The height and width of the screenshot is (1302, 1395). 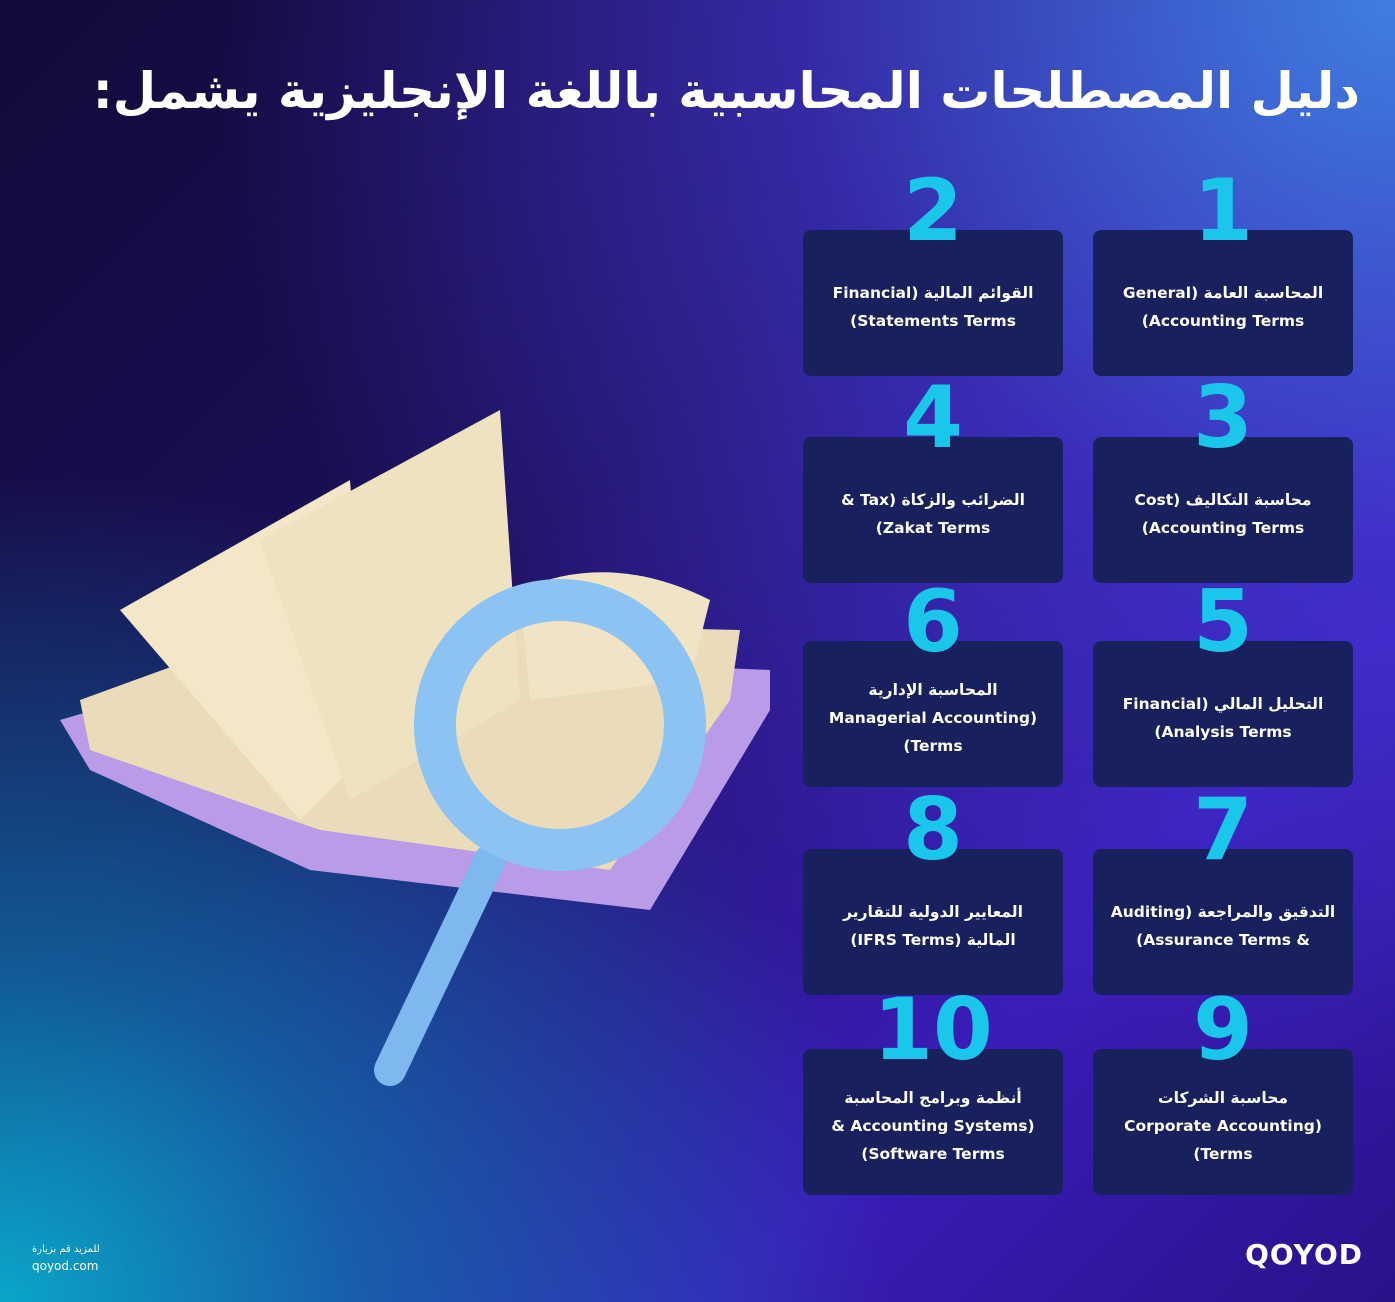 What do you see at coordinates (933, 1126) in the screenshot?
I see `card-text: (Accounting Systems &` at bounding box center [933, 1126].